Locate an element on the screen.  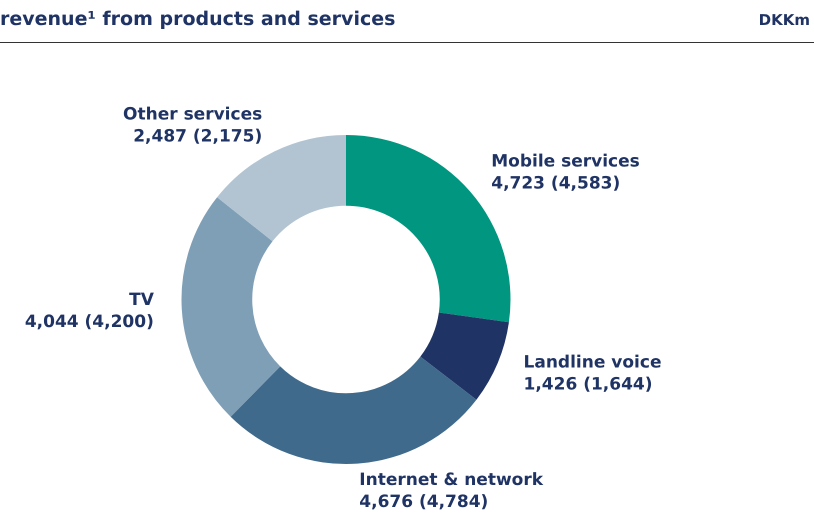
slice-label: TV is located at coordinates (142, 300).